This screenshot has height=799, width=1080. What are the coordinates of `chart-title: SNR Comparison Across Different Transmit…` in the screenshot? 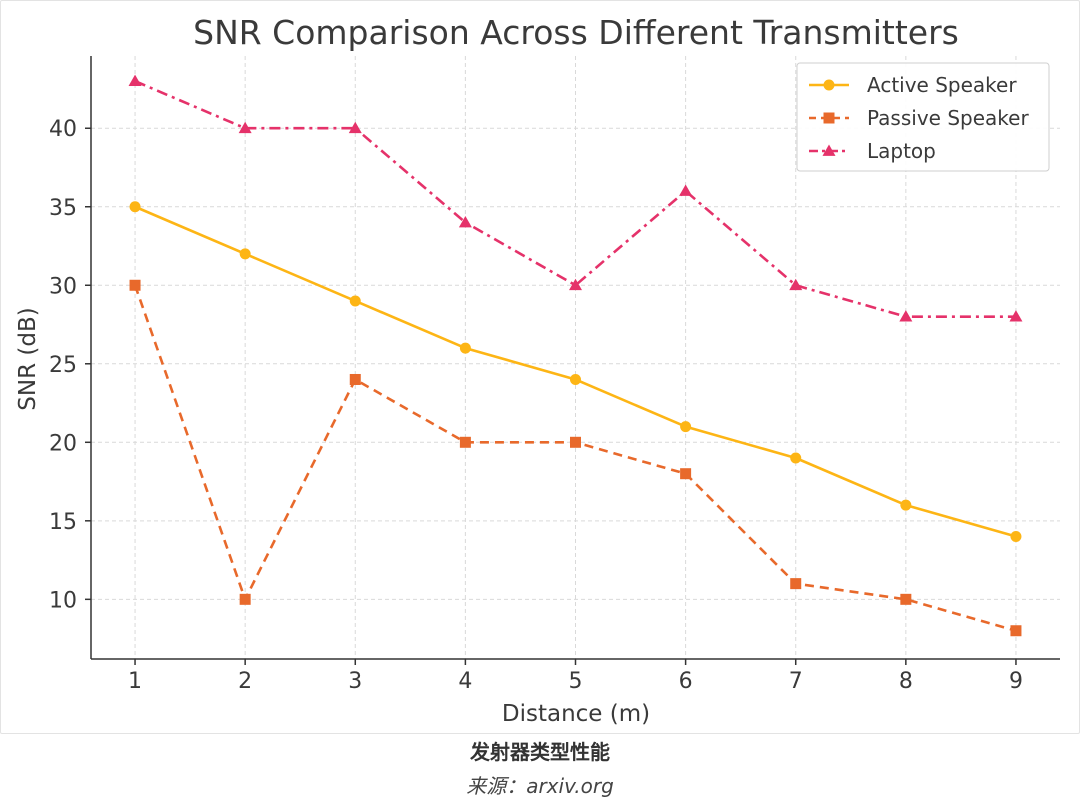 It's located at (576, 32).